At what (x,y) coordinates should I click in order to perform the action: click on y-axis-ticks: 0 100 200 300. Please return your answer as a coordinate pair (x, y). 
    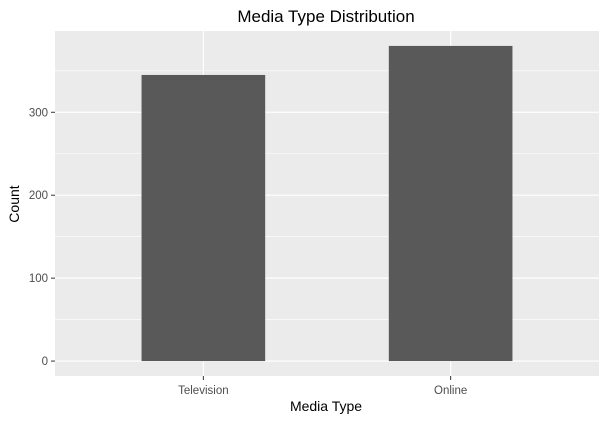
    Looking at the image, I should click on (42, 237).